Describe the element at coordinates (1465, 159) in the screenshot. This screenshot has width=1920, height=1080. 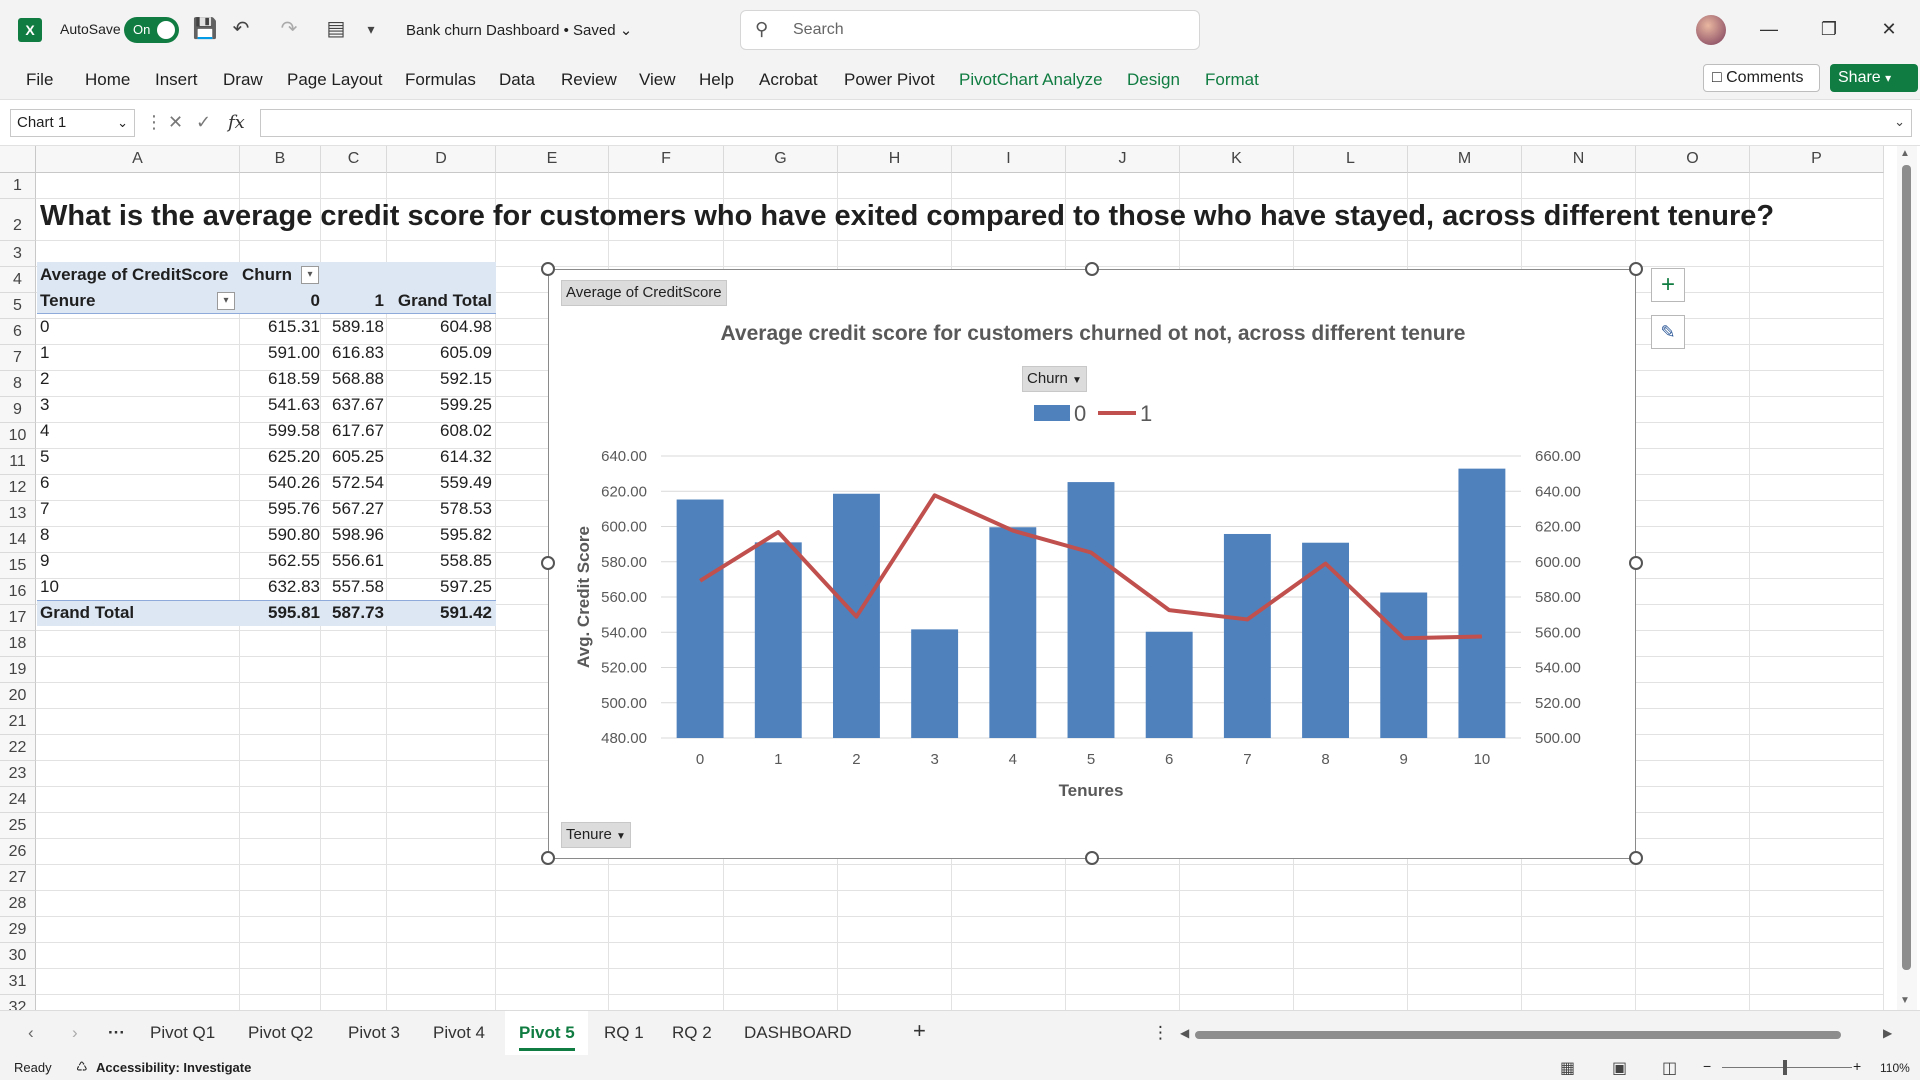
I see `column-header: M` at that location.